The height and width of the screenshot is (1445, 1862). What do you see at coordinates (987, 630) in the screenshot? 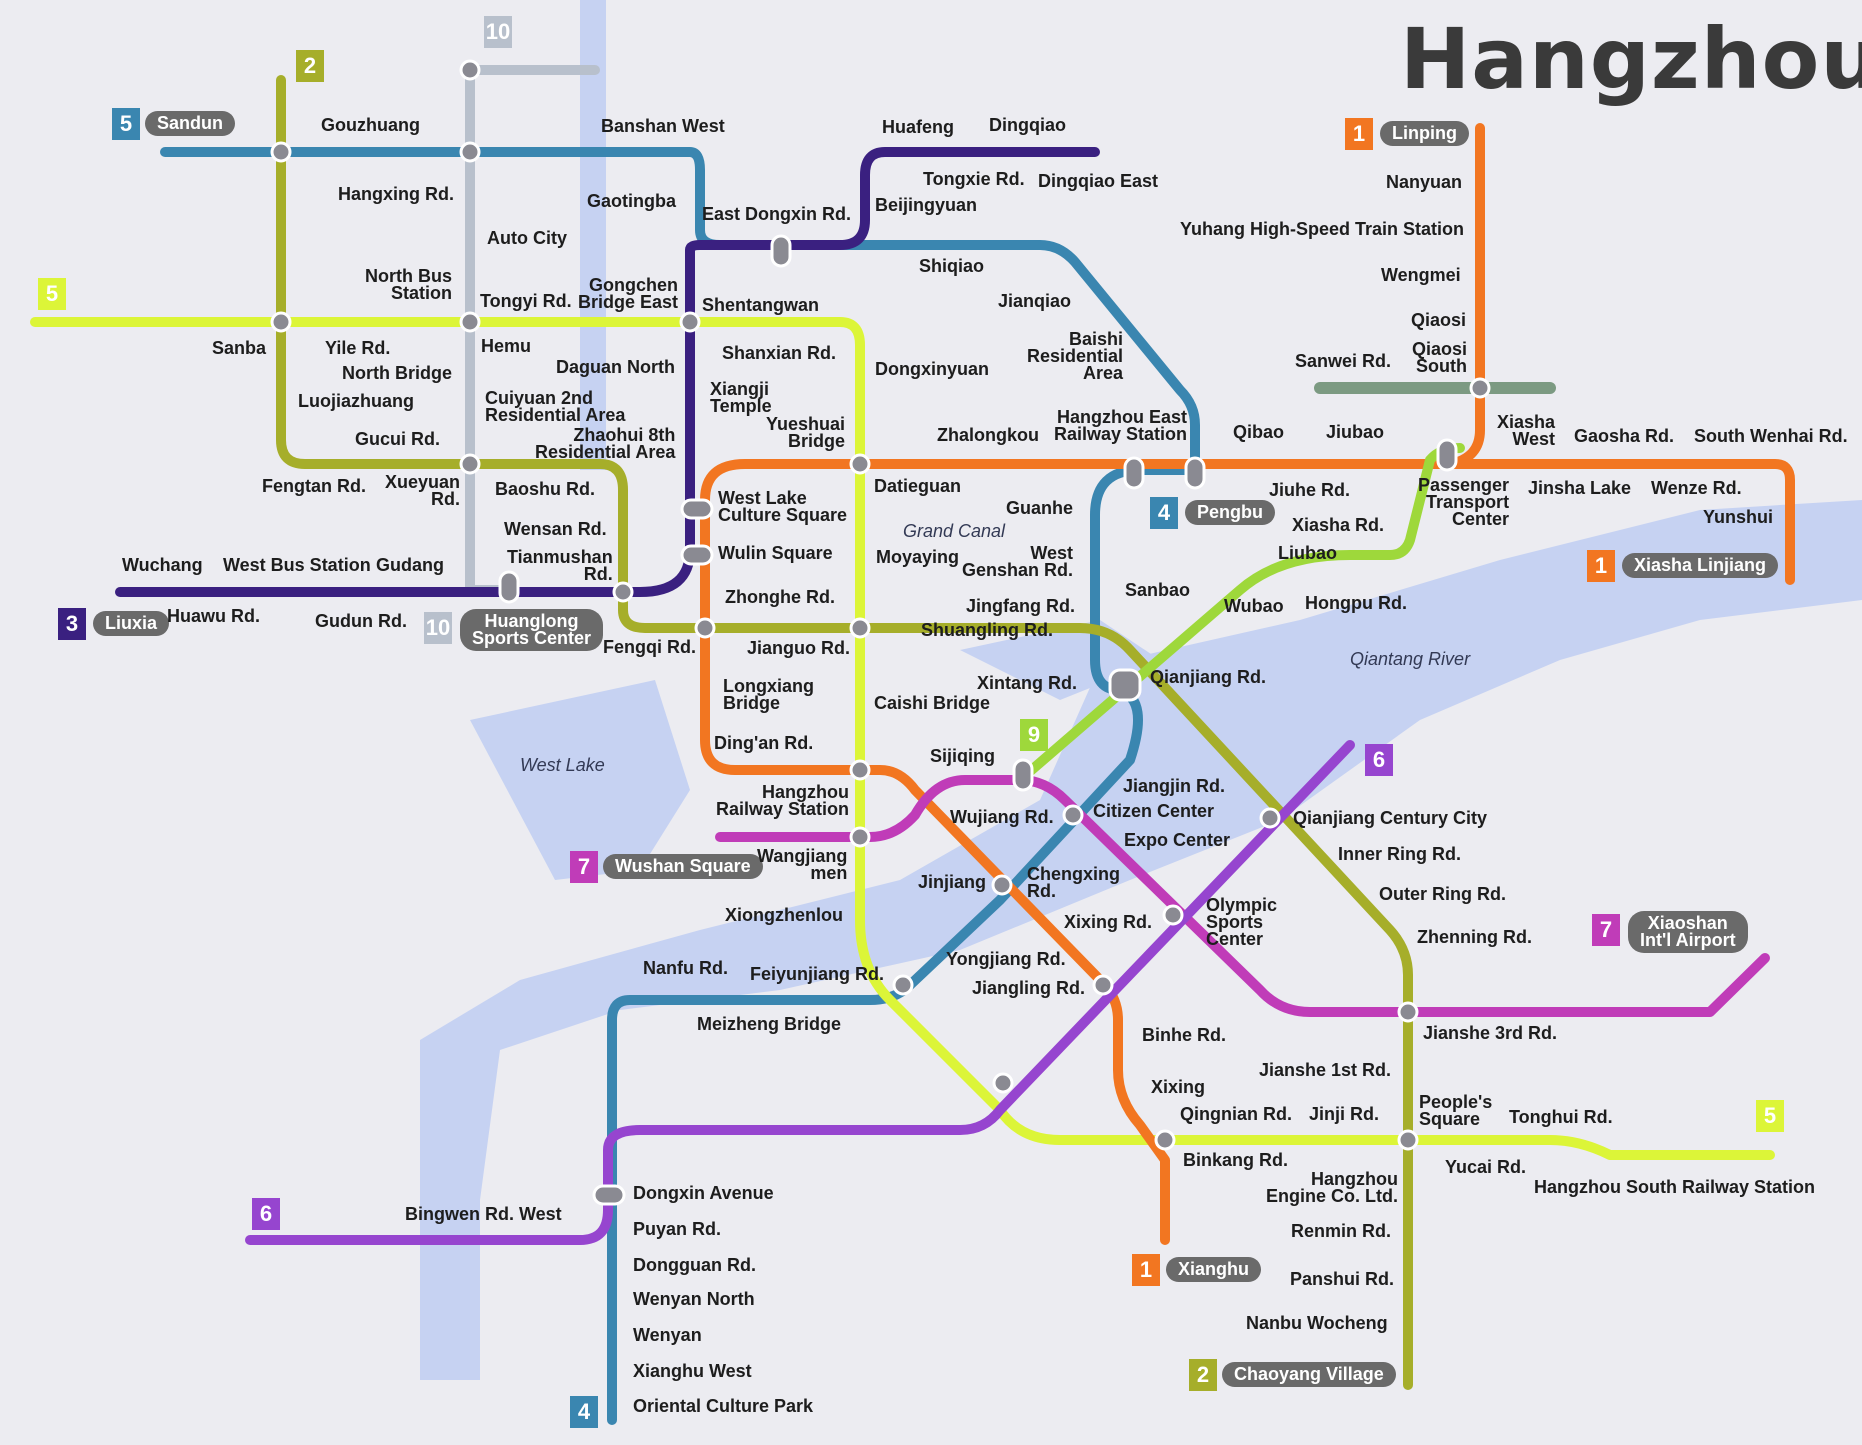
I see `station-label: Shuangling Rd.` at bounding box center [987, 630].